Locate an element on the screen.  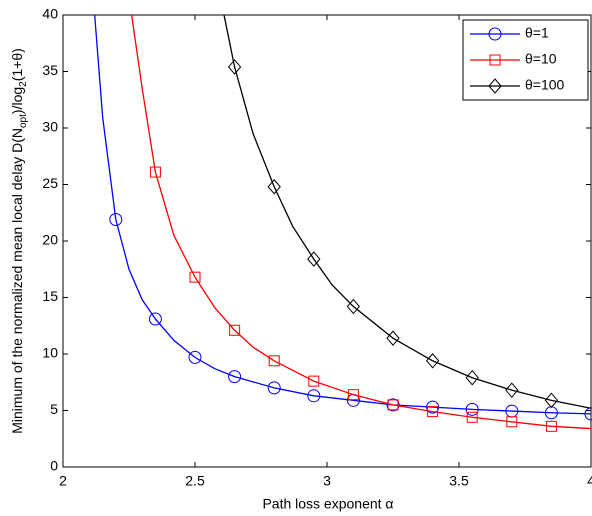
y-label-part: (1+θ) is located at coordinates (17, 64).